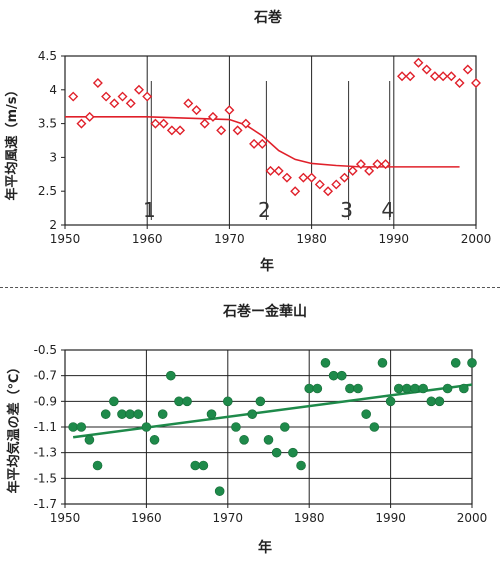  What do you see at coordinates (267, 265) in the screenshot?
I see `x-axis-label: 年` at bounding box center [267, 265].